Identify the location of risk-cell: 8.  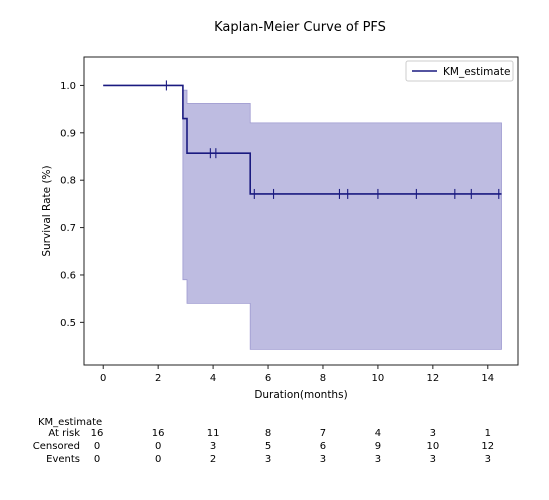
(268, 433).